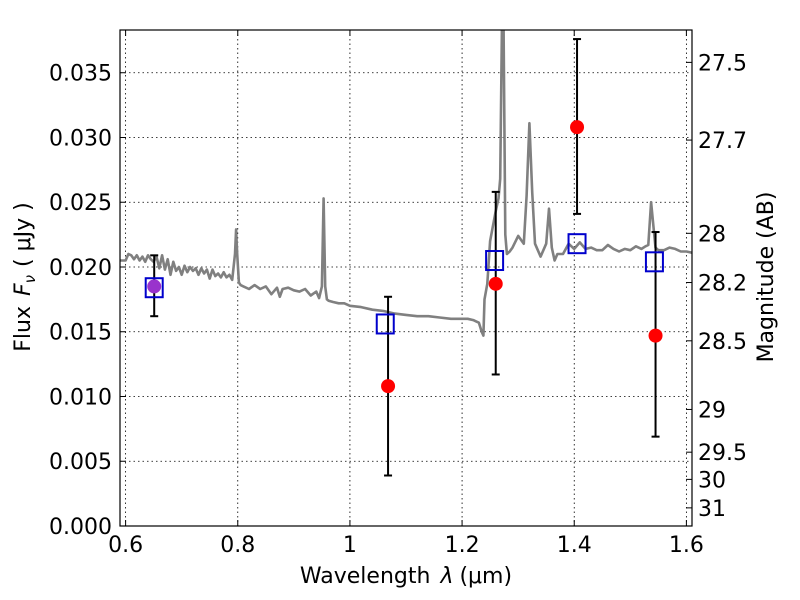 This screenshot has height=600, width=800. I want to click on y-tick-label: 0.035, so click(80, 74).